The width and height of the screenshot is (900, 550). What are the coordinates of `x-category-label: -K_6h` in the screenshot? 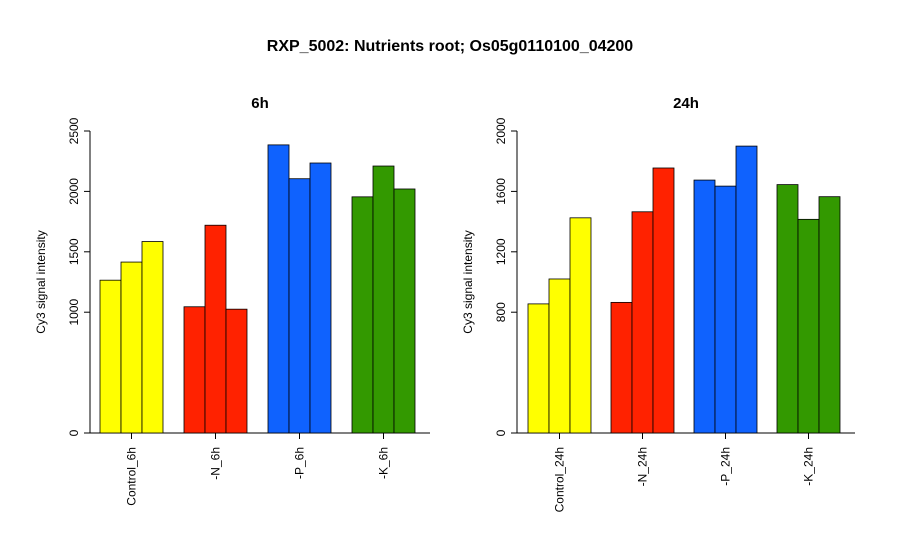 It's located at (384, 463).